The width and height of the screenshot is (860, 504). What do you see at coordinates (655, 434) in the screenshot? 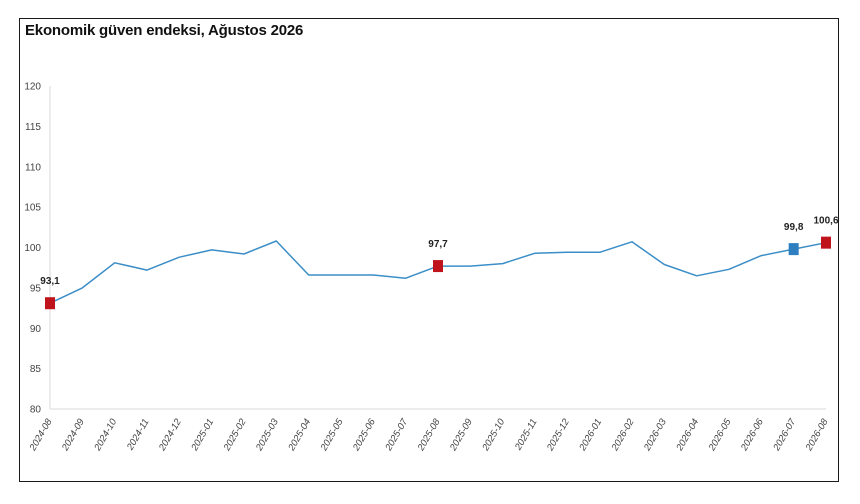
I see `x-tick-label: 2026-03` at bounding box center [655, 434].